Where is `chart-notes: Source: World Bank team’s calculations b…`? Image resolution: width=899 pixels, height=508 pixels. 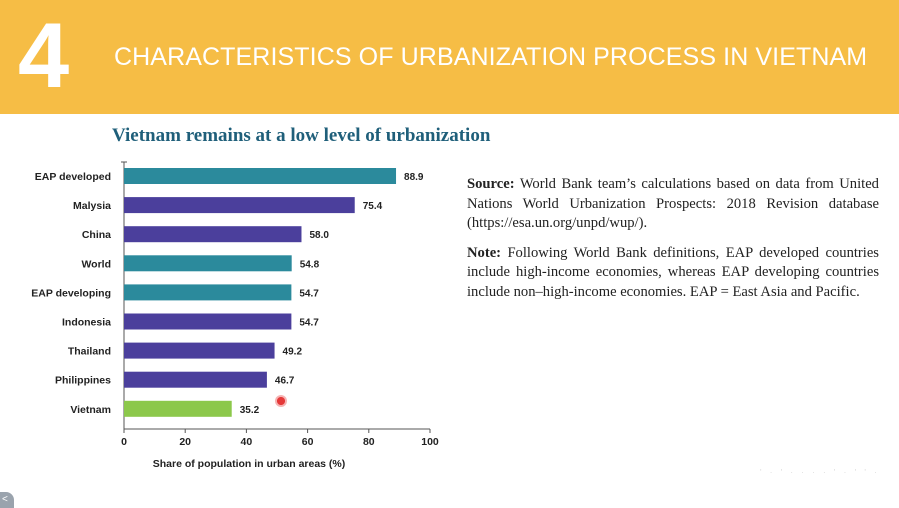 chart-notes: Source: World Bank team’s calculations b… is located at coordinates (673, 244).